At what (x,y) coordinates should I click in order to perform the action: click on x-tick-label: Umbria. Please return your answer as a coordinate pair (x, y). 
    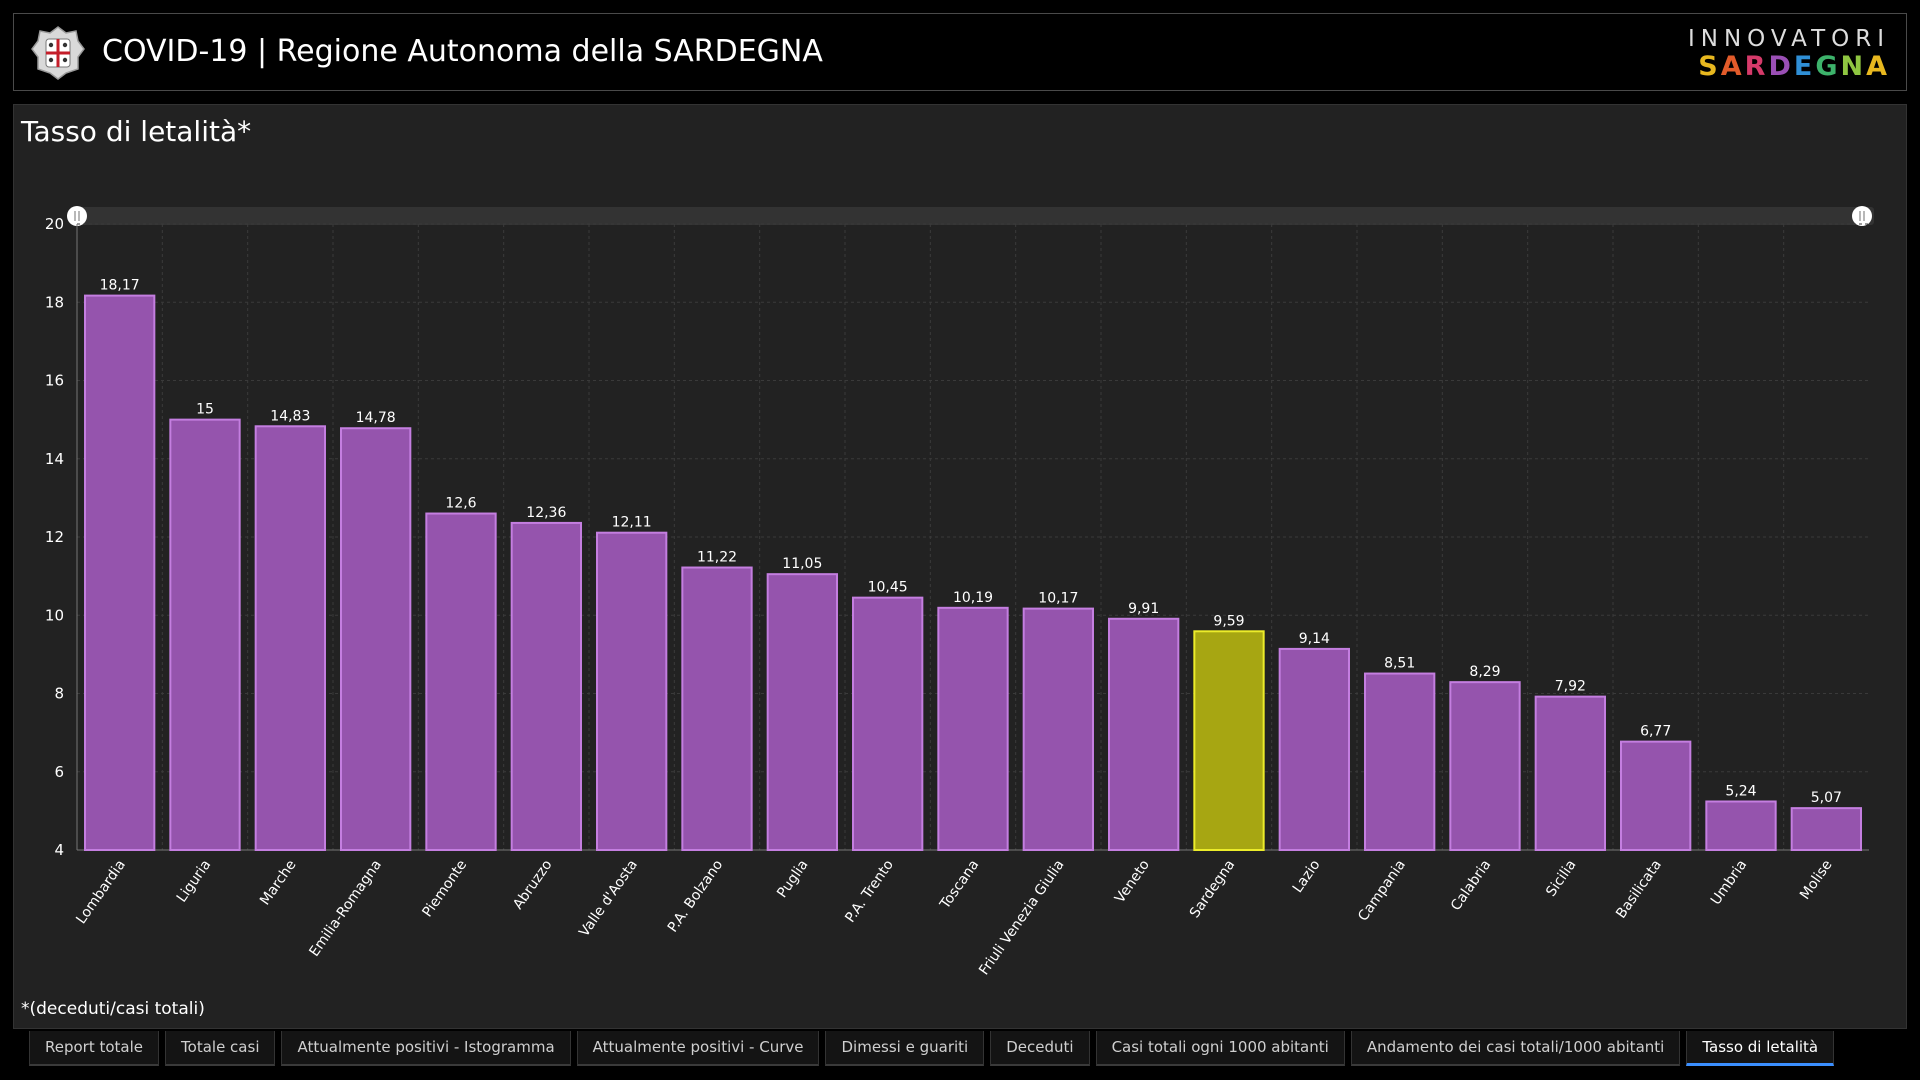
    Looking at the image, I should click on (1729, 882).